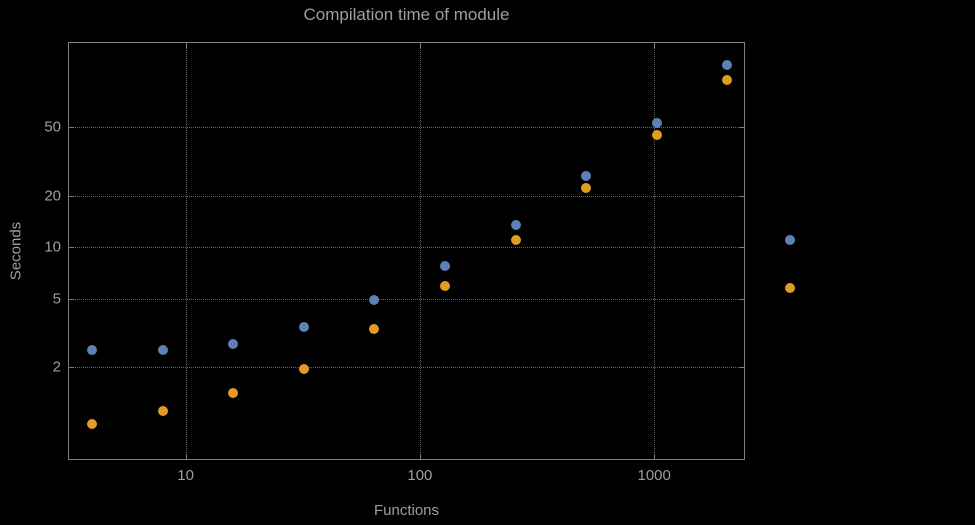 The width and height of the screenshot is (975, 525). I want to click on x-tick-label: 1000, so click(654, 475).